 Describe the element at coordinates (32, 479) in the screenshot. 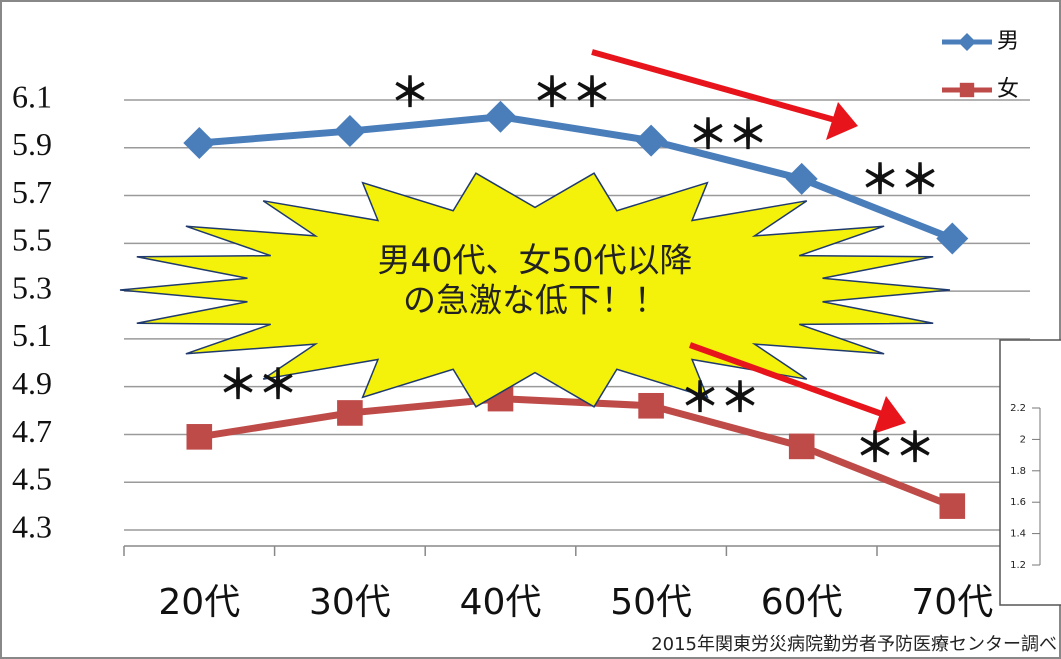

I see `y-tick-label: 4.5` at that location.